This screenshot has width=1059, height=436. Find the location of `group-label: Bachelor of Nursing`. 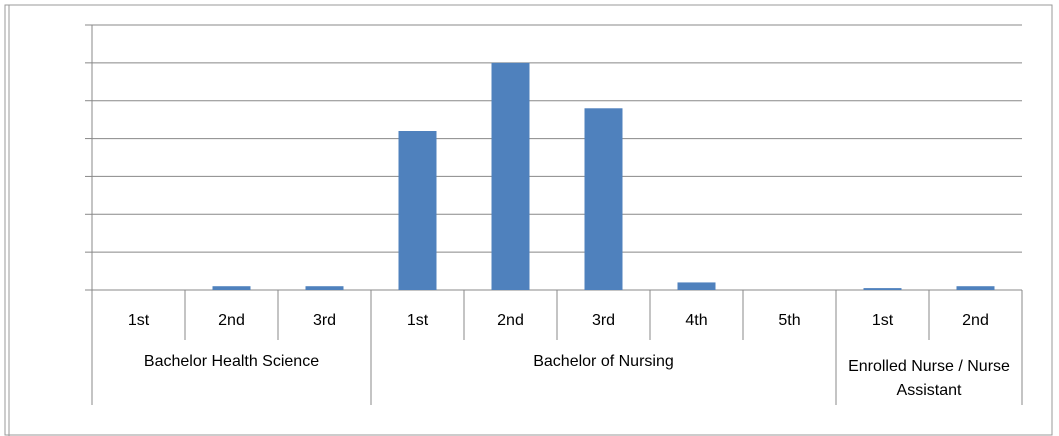

group-label: Bachelor of Nursing is located at coordinates (603, 361).